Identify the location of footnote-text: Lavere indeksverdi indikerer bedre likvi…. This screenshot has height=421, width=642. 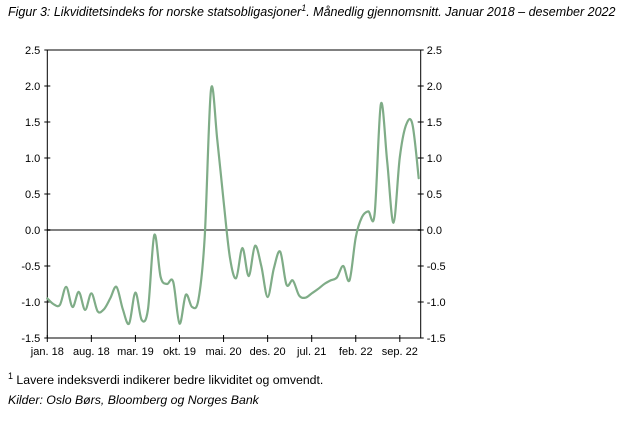
(168, 380).